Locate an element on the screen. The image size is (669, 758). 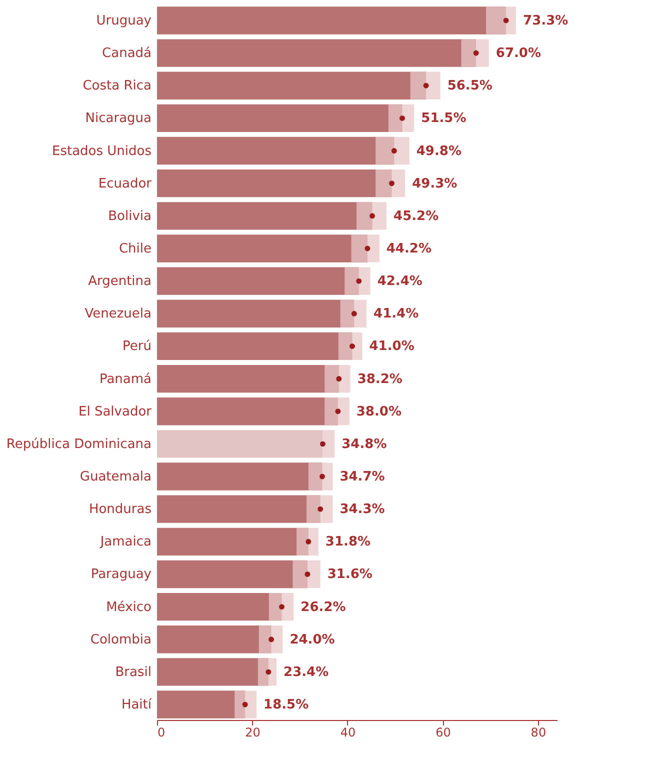
data-label: 23.4% is located at coordinates (306, 672).